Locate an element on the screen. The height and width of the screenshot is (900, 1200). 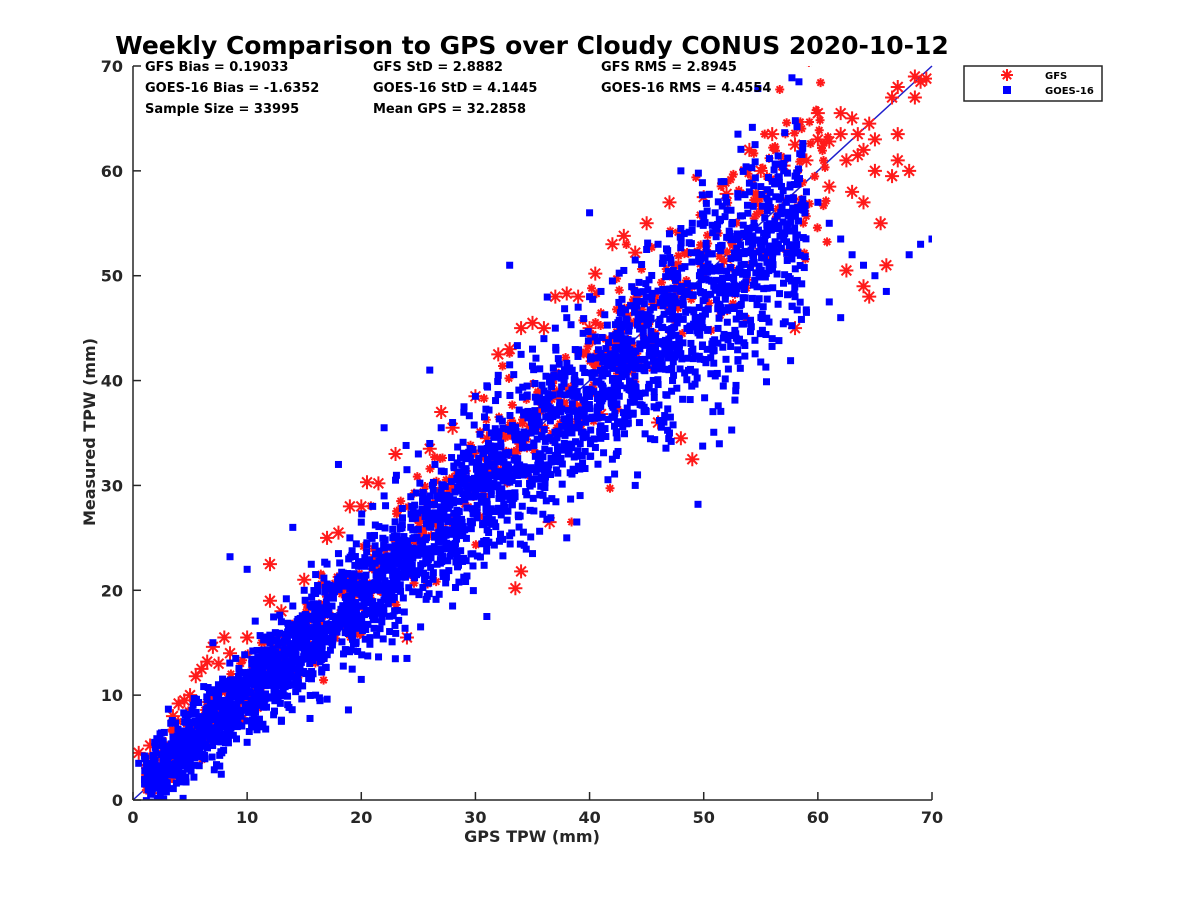
stat-text: Mean GPS = 32.2858 is located at coordinates (449, 109).